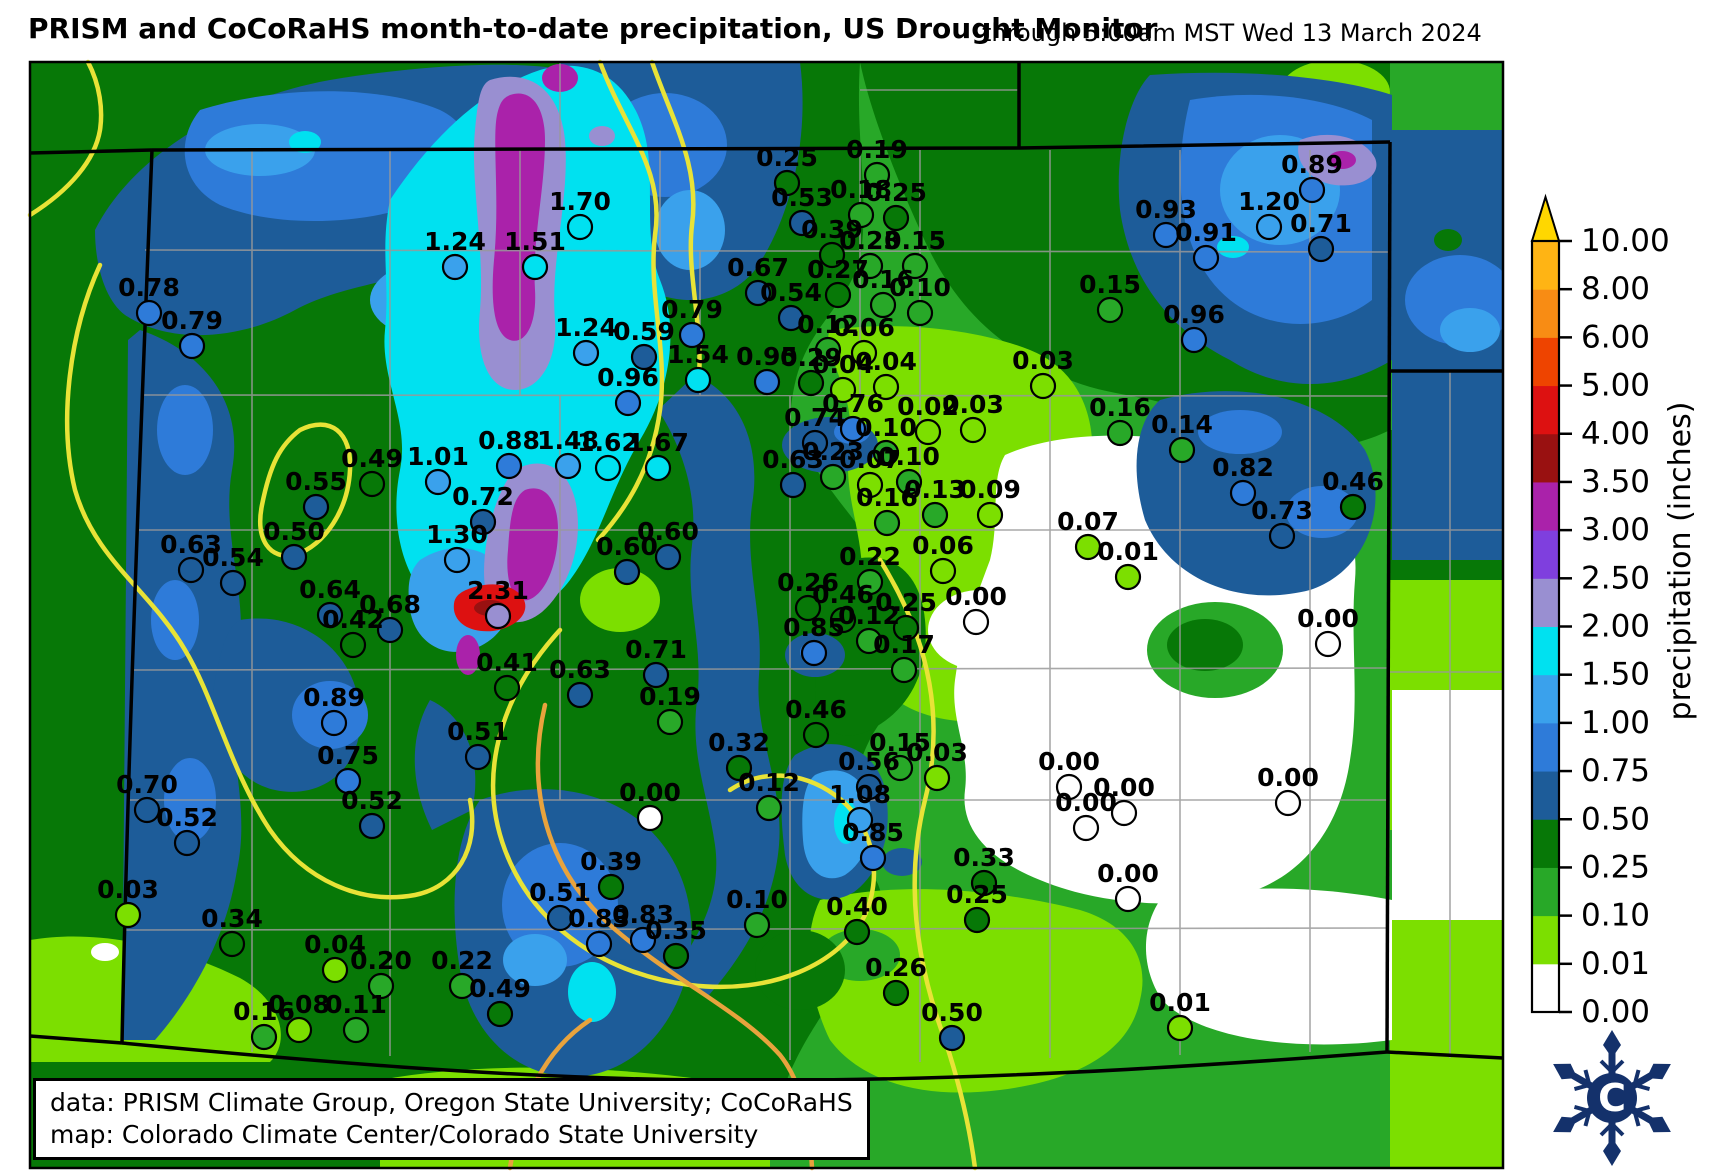 The width and height of the screenshot is (1720, 1174). I want to click on station-marker: 0.23, so click(833, 464).